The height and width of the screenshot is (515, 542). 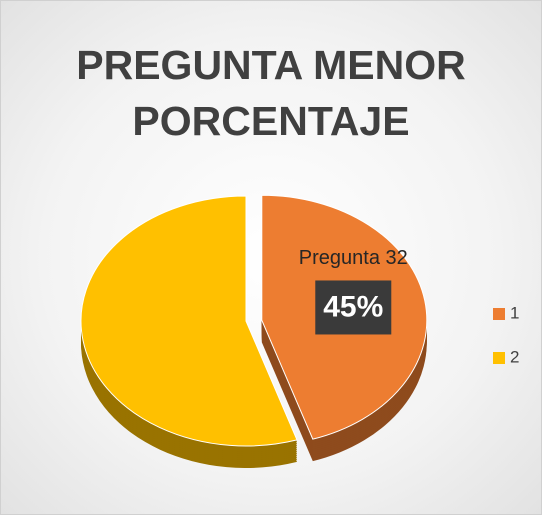 What do you see at coordinates (514, 356) in the screenshot?
I see `legend-label: 2` at bounding box center [514, 356].